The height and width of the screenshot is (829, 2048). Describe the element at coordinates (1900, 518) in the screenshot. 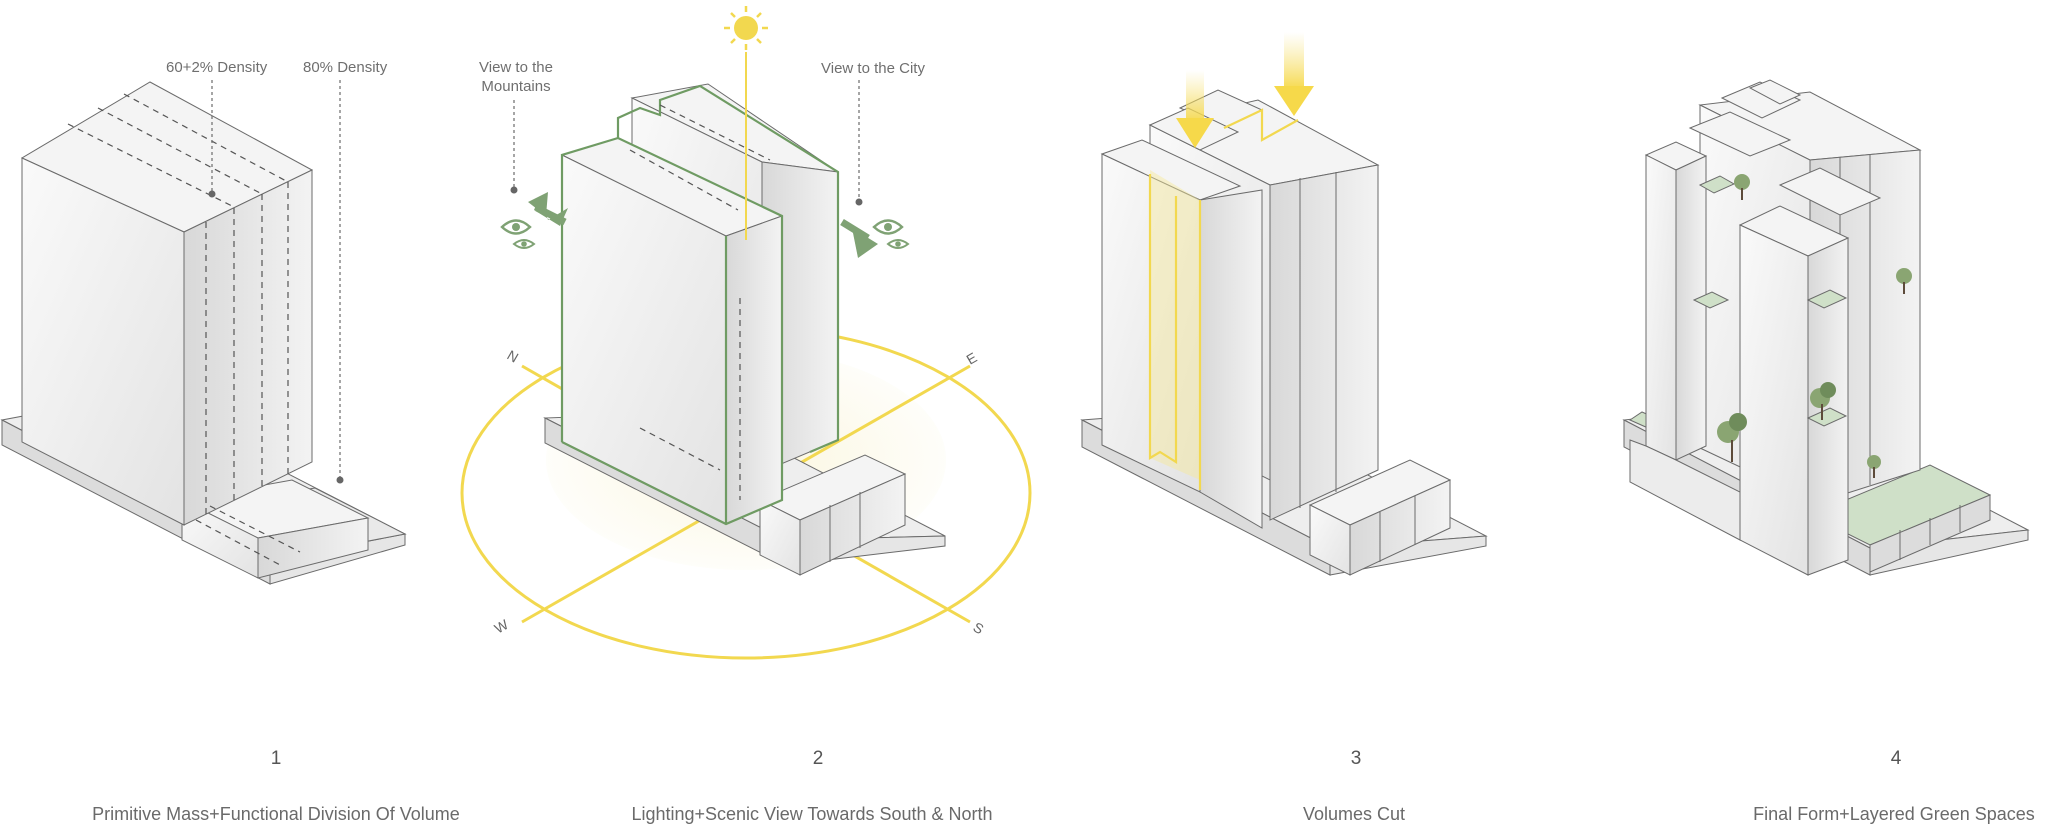

I see `panel-4-green-terraces` at that location.